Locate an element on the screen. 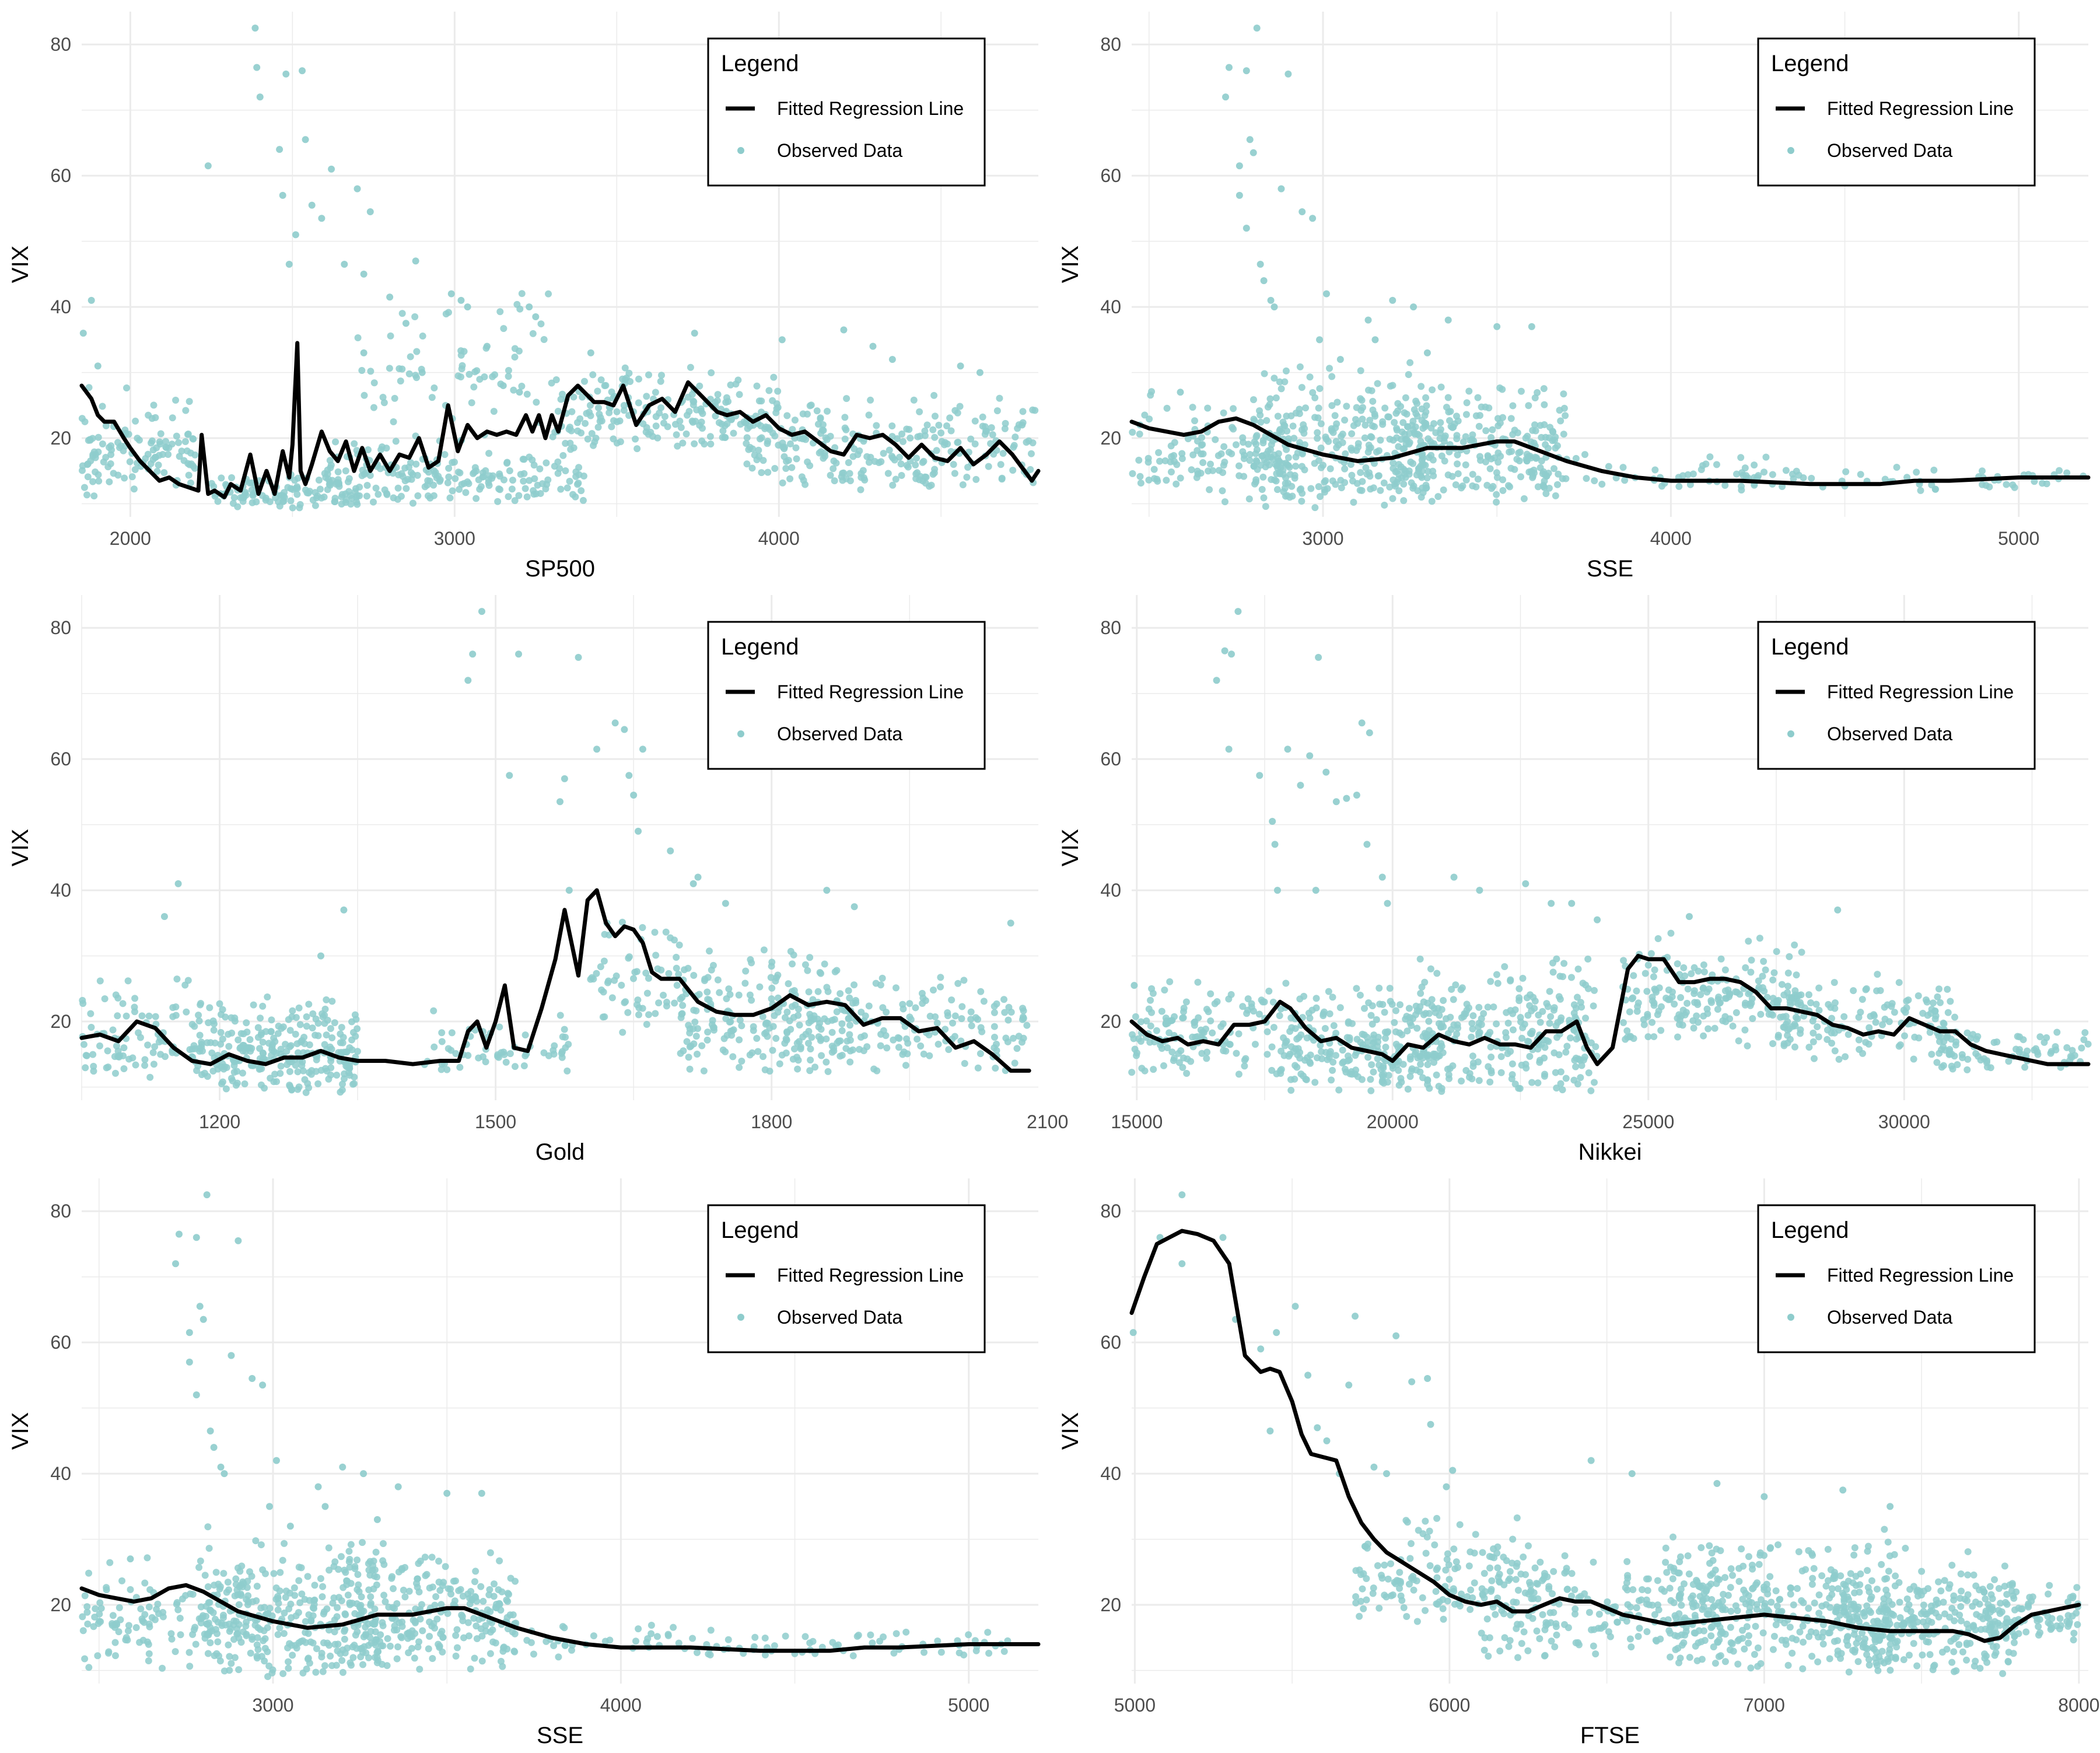 The height and width of the screenshot is (1753, 2100). x-tick-label: 1800 is located at coordinates (771, 1121).